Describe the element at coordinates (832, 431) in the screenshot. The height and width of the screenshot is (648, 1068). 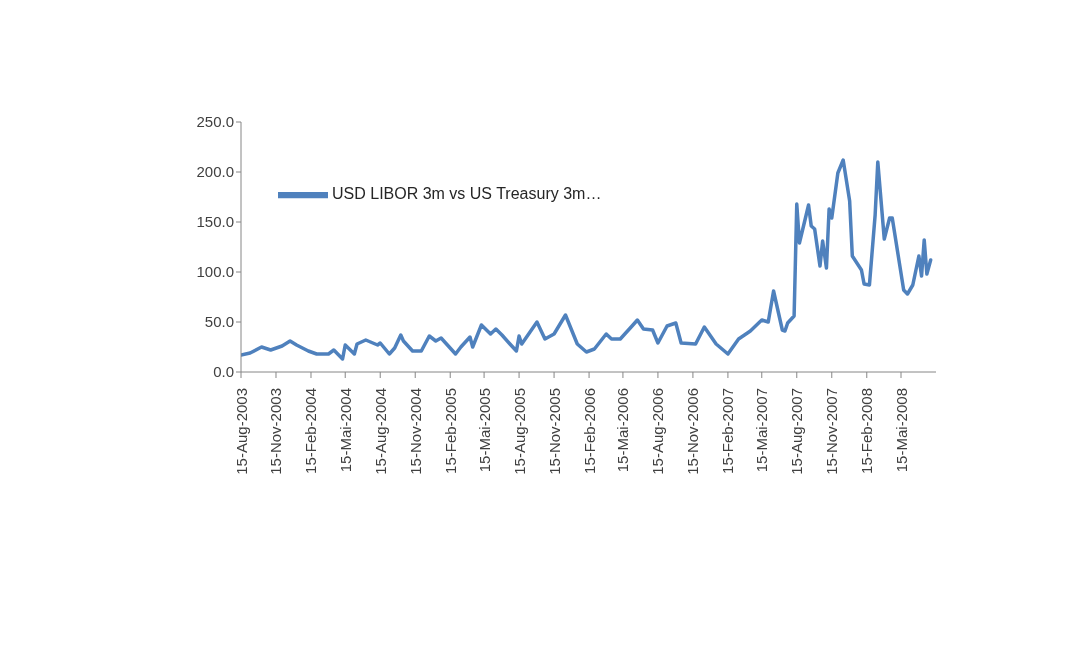
I see `x-tick-label: 15-Nov-2007` at that location.